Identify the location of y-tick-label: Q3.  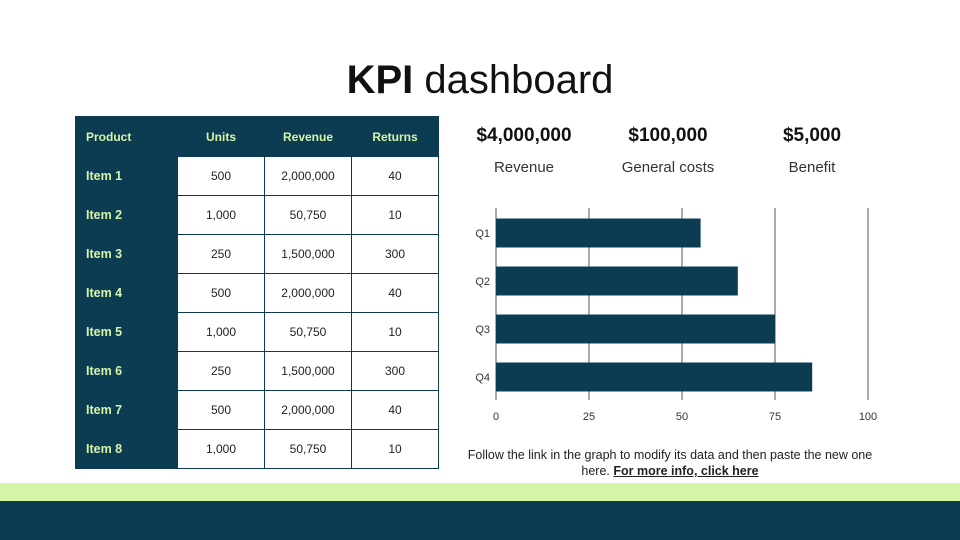
(482, 330).